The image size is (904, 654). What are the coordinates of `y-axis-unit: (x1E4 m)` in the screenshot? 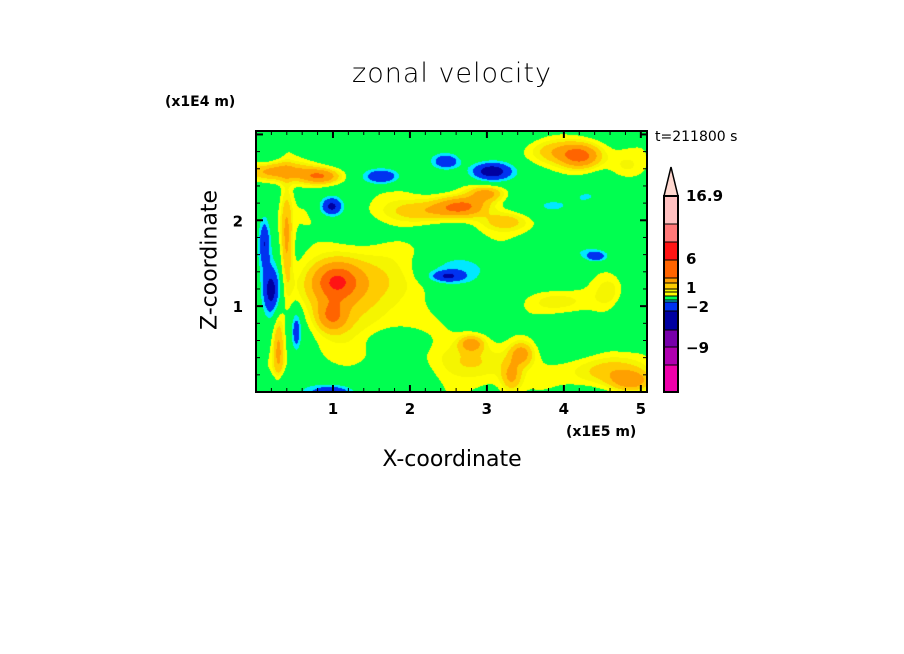 It's located at (200, 102).